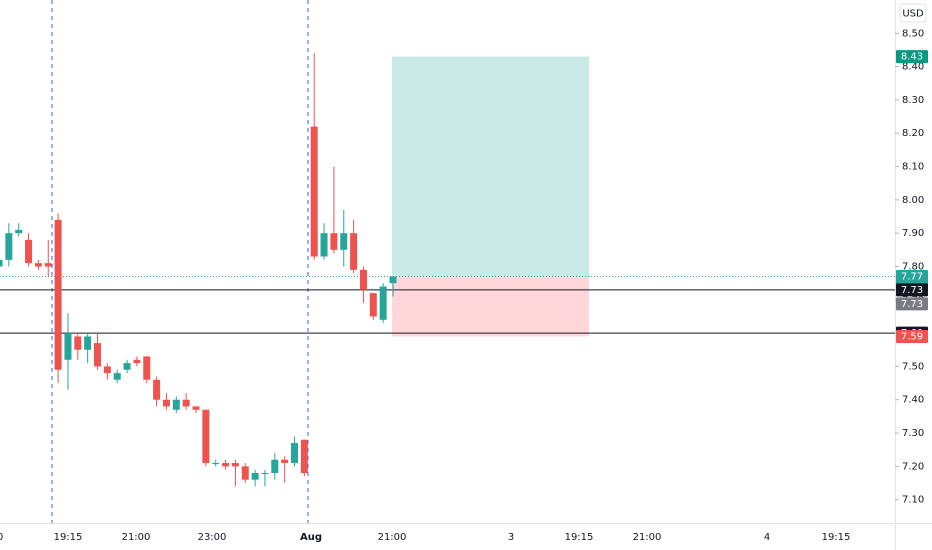  I want to click on y-tick-label: 7.90, so click(913, 233).